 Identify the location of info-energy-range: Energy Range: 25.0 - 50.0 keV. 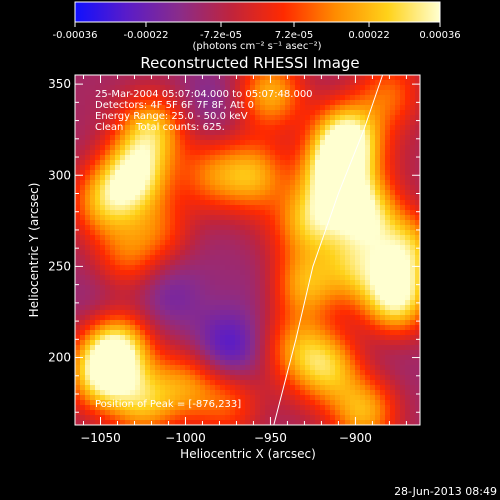
(171, 116).